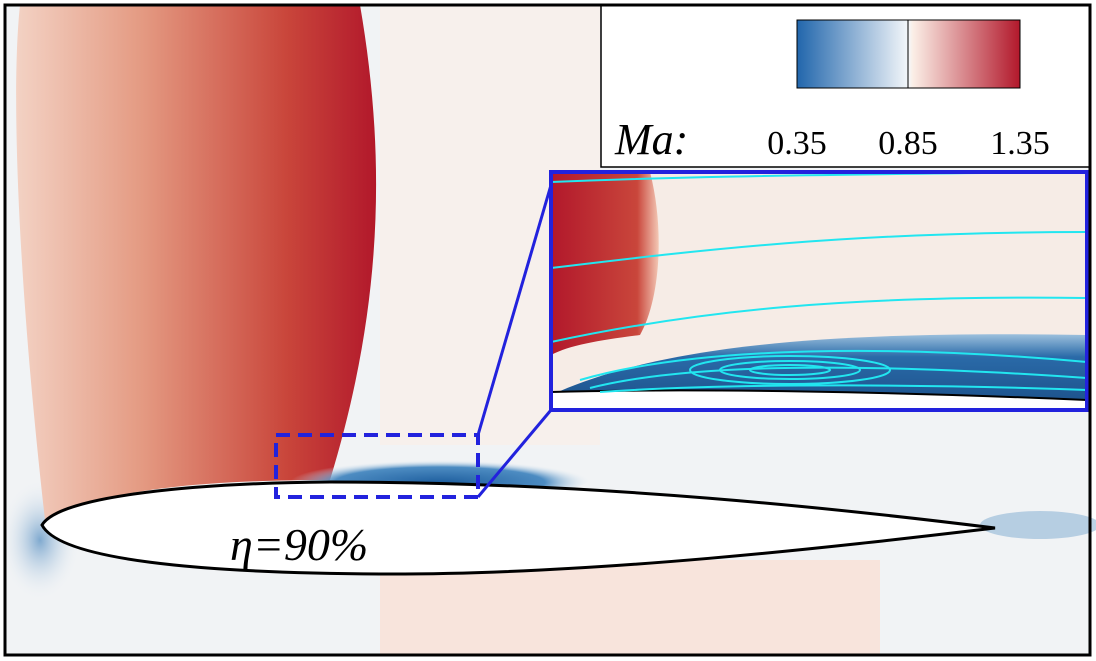  I want to click on zoom-box, so click(377, 466).